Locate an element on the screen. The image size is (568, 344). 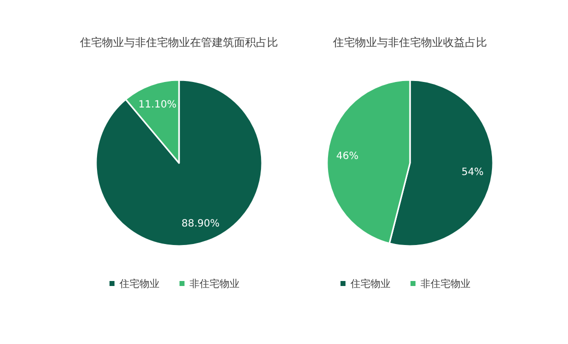
data-label: 54% is located at coordinates (472, 172).